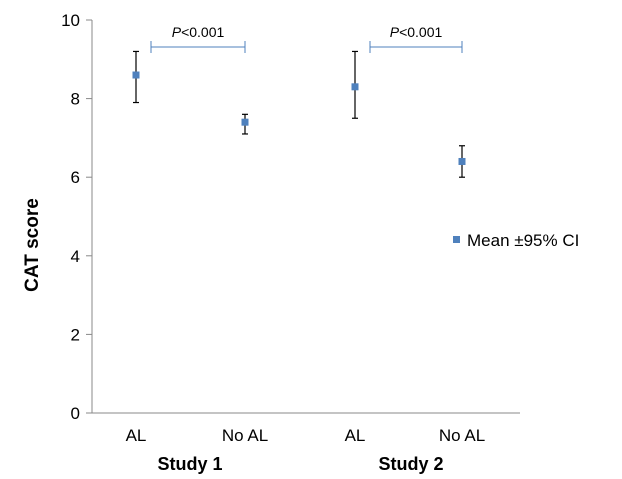  Describe the element at coordinates (410, 464) in the screenshot. I see `x-group-label: Study 2` at that location.